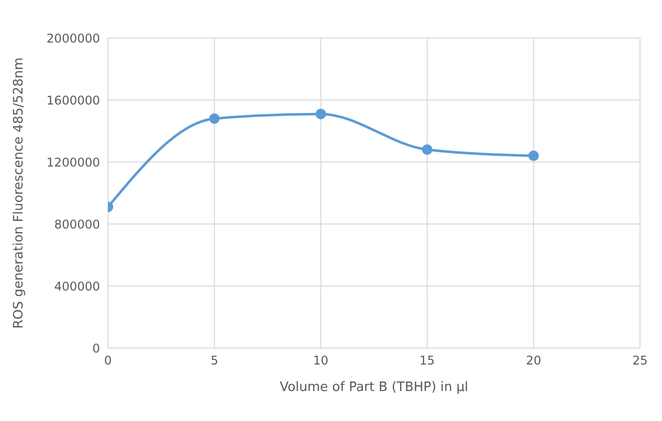  Describe the element at coordinates (73, 100) in the screenshot. I see `y-tick-label: 1600000` at that location.